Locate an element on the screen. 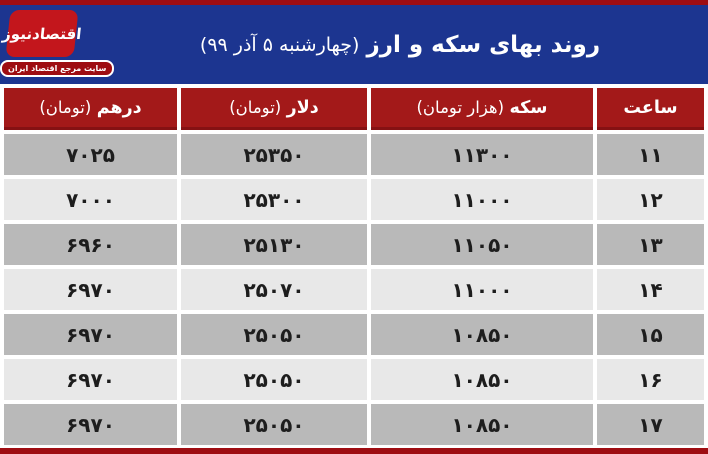 The height and width of the screenshot is (454, 708). hour-cell: ۱۶ is located at coordinates (650, 379).